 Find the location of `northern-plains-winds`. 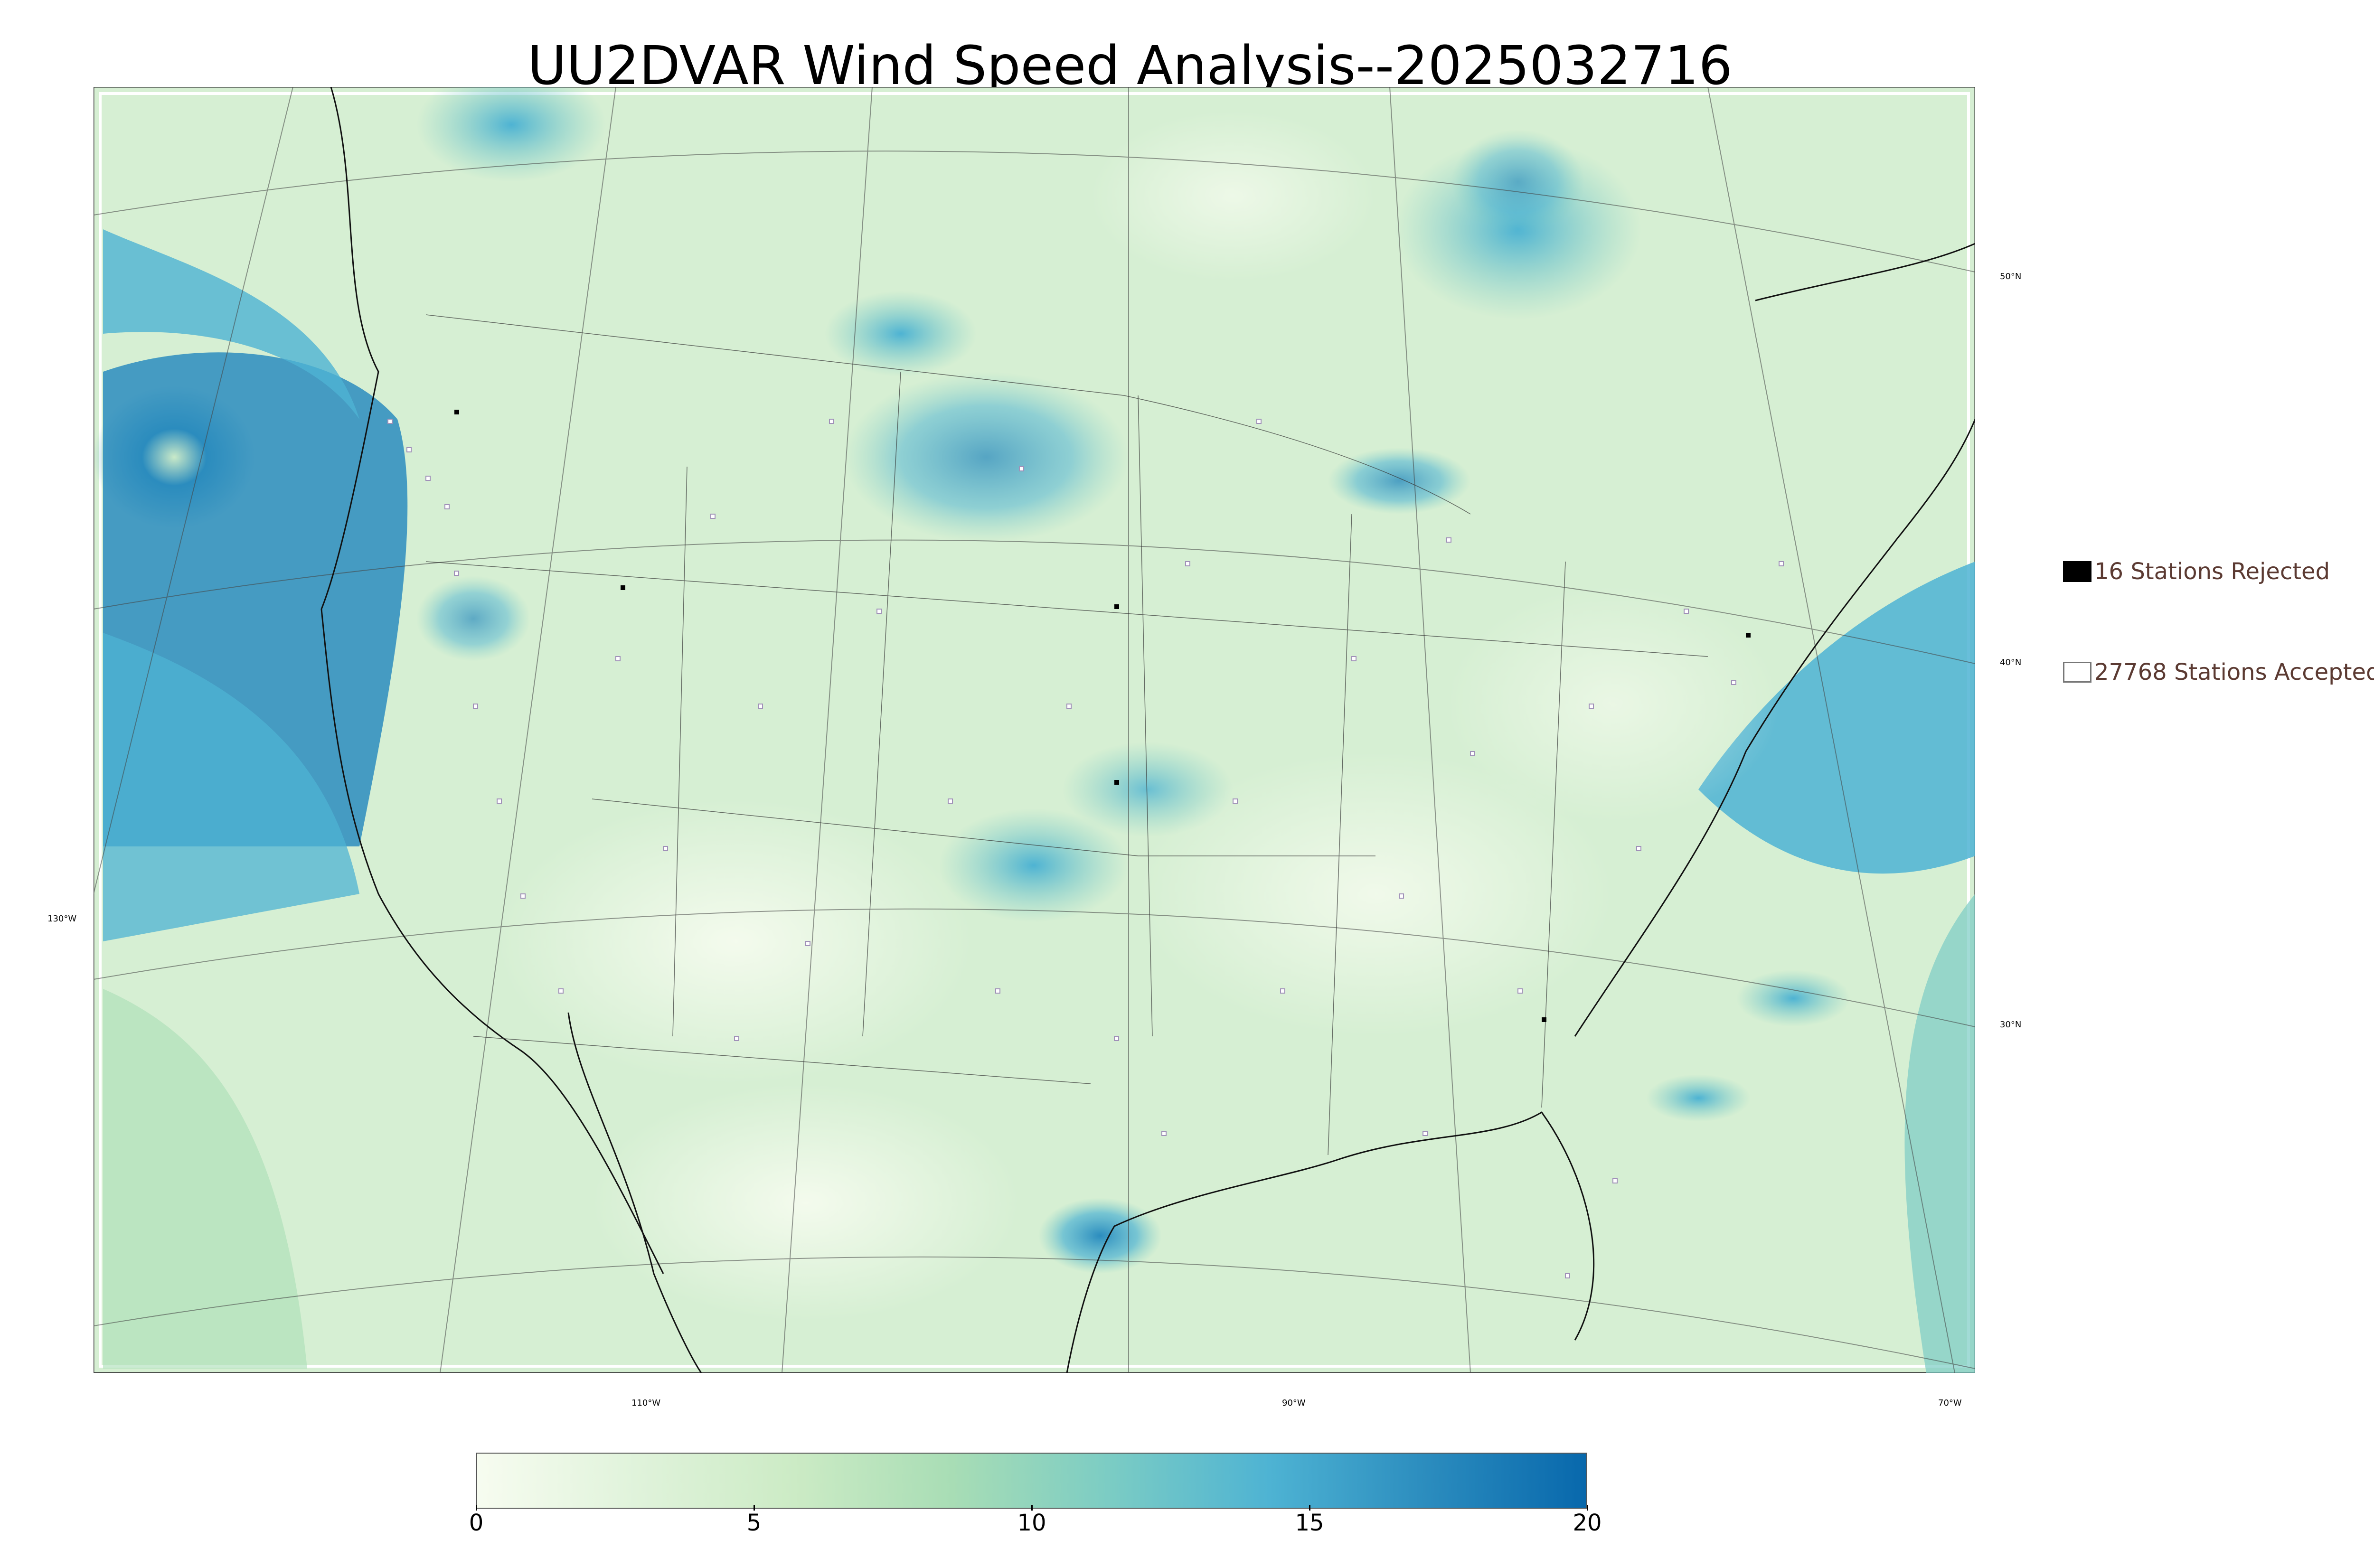

northern-plains-winds is located at coordinates (986, 458).